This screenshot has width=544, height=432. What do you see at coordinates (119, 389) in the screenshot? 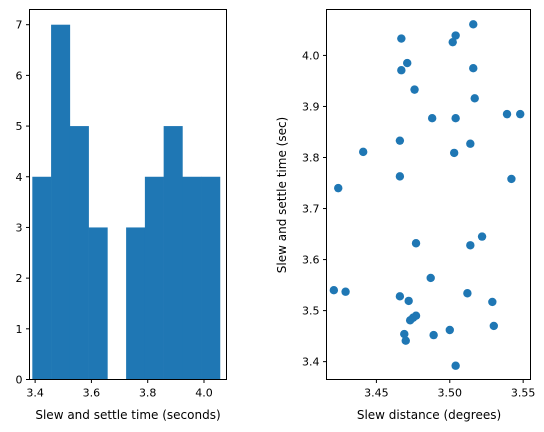
I see `histogram-x-ticks: 3.4 3.6 3.8 4.0` at bounding box center [119, 389].